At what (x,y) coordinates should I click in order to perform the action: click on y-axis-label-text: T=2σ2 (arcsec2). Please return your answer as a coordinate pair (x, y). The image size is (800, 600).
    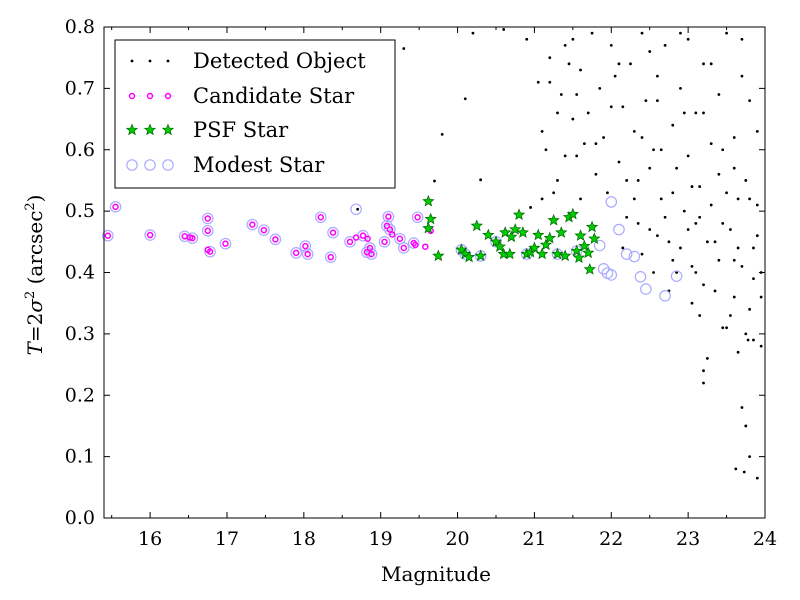
    Looking at the image, I should click on (35, 274).